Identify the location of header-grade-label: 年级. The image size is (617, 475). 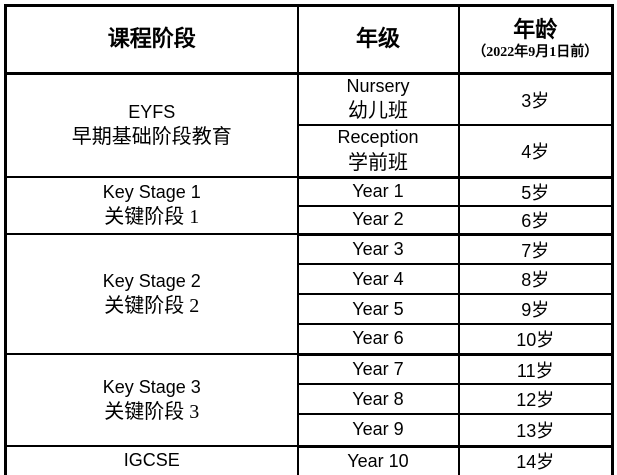
(377, 39).